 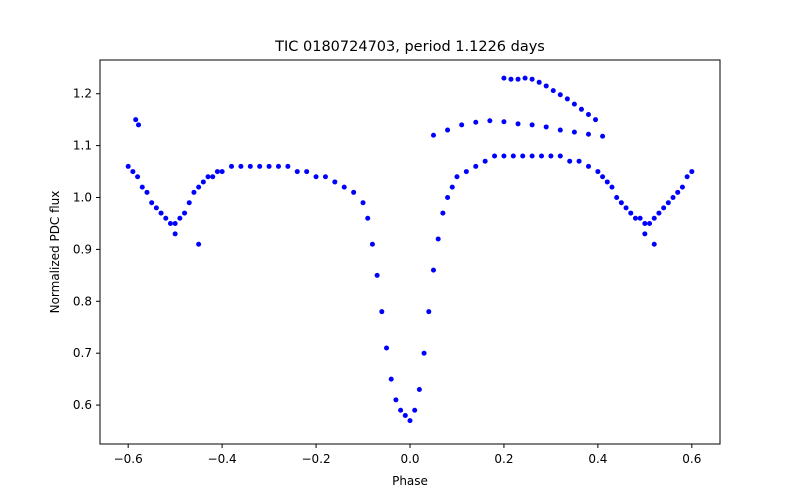 What do you see at coordinates (409, 459) in the screenshot?
I see `x-tick-label: 0.0` at bounding box center [409, 459].